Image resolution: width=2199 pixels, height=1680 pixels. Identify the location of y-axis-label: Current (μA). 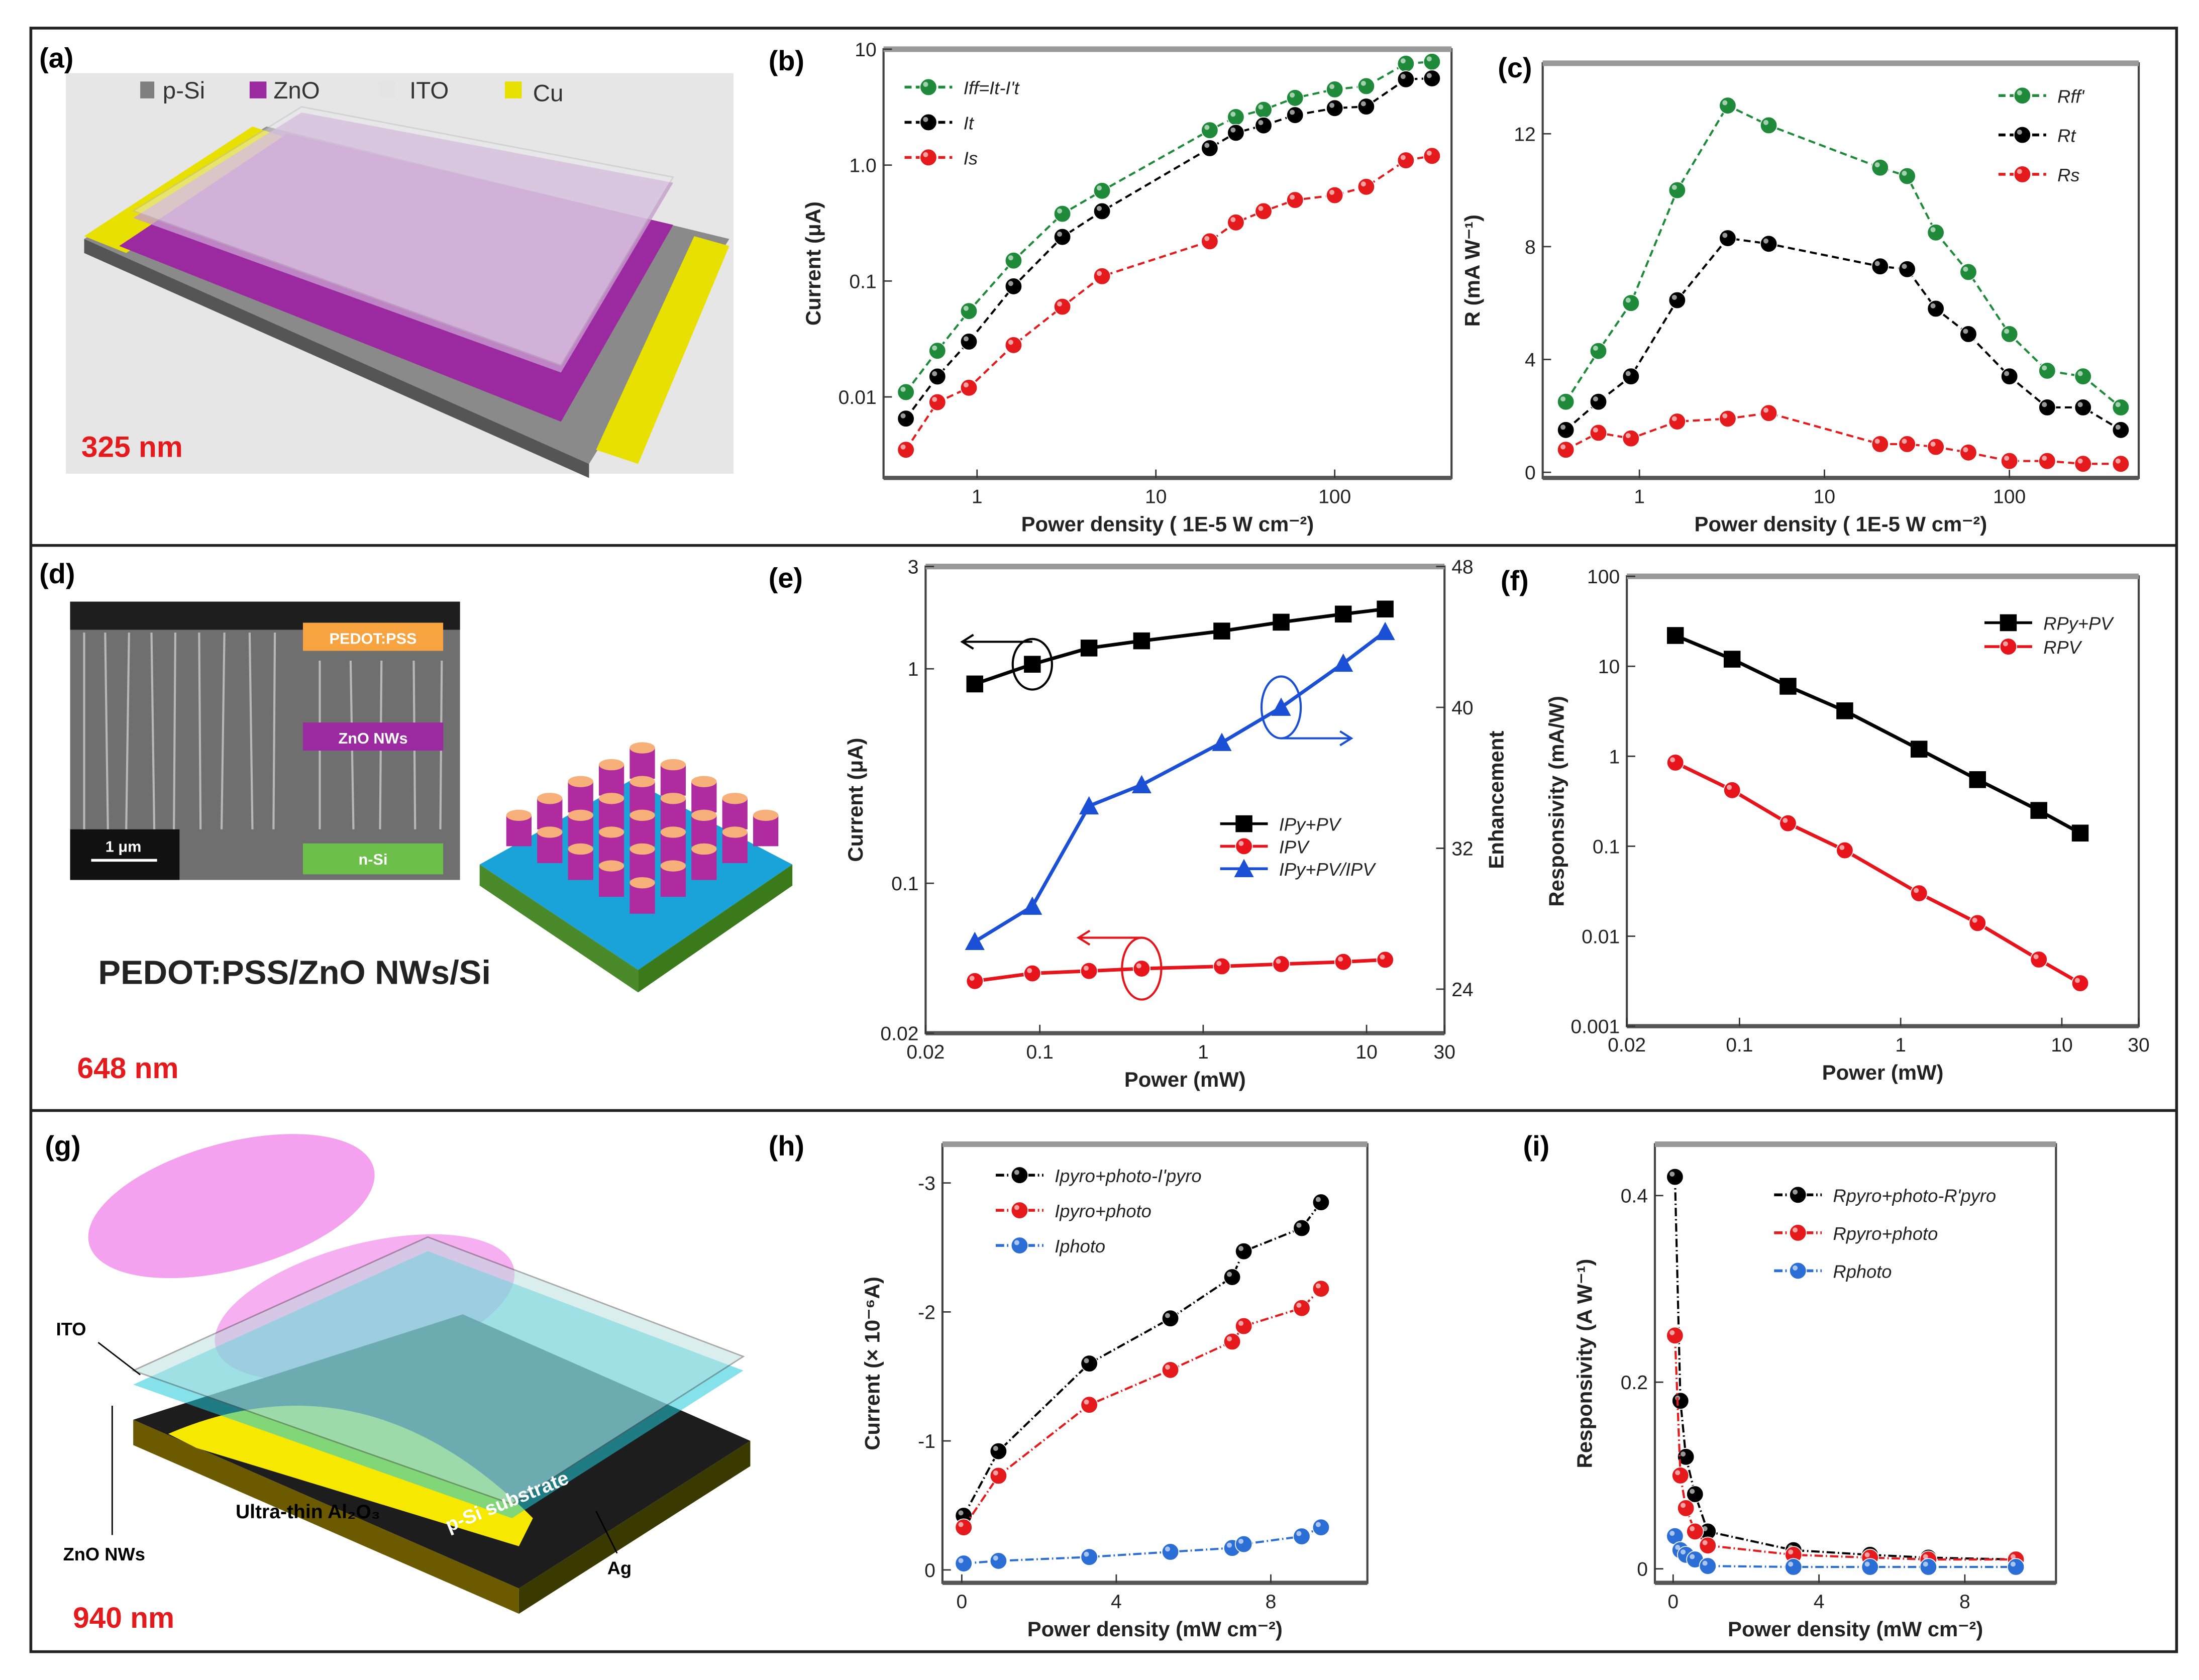
(855, 800).